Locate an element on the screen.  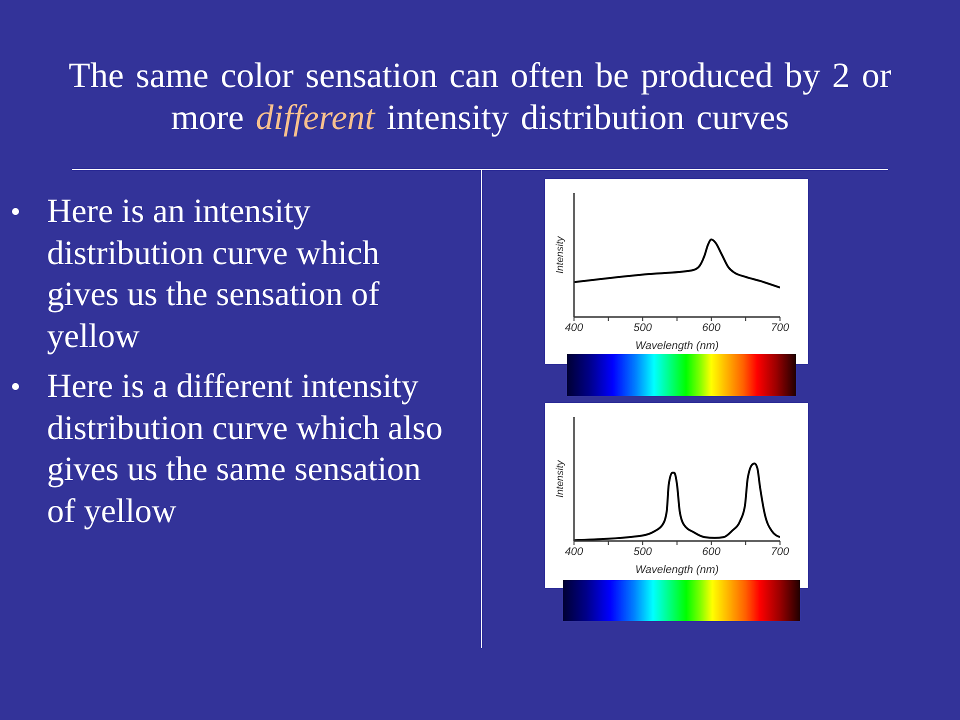
text: Here is a different intensity distribution curve which also gives us the same sensation of yellow is located at coordinates (245, 449).